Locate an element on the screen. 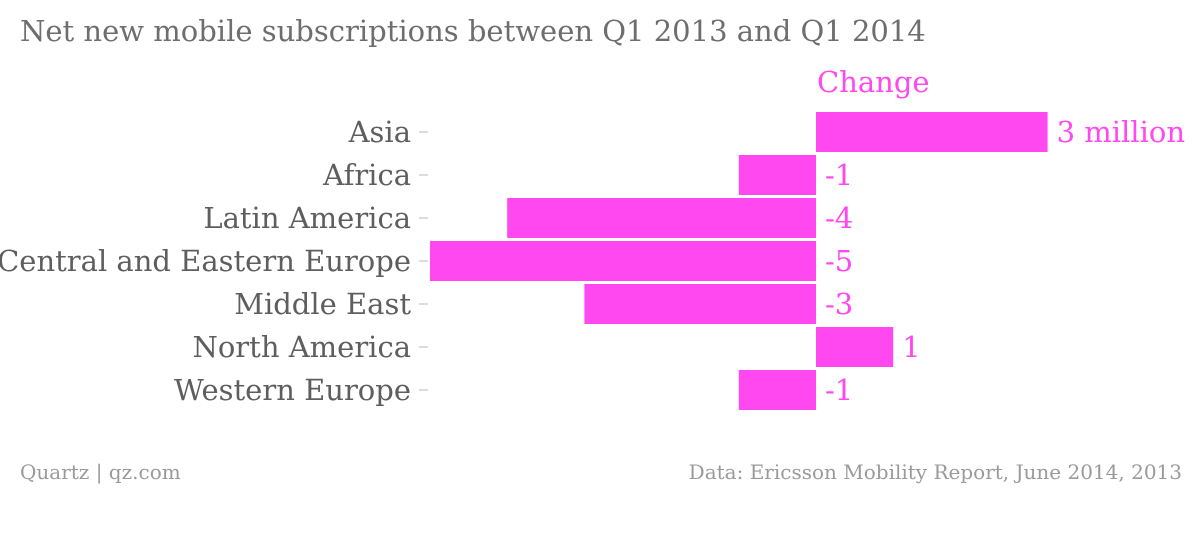 The image size is (1200, 542). category-label: Latin America is located at coordinates (307, 218).